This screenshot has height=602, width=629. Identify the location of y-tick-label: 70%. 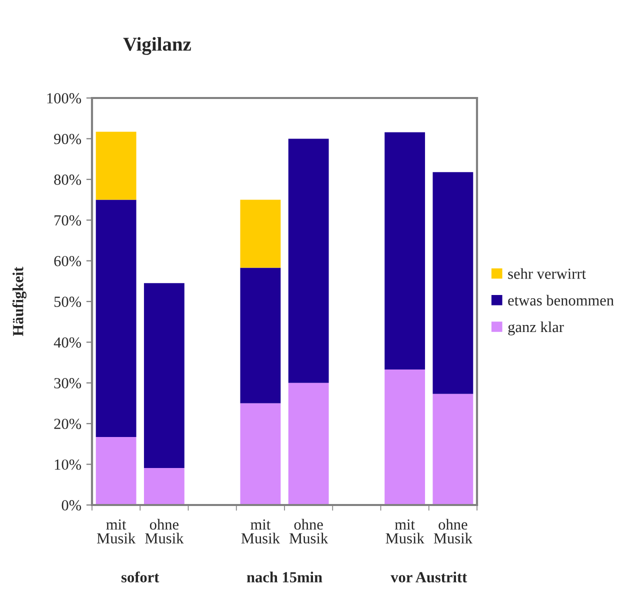
(68, 220).